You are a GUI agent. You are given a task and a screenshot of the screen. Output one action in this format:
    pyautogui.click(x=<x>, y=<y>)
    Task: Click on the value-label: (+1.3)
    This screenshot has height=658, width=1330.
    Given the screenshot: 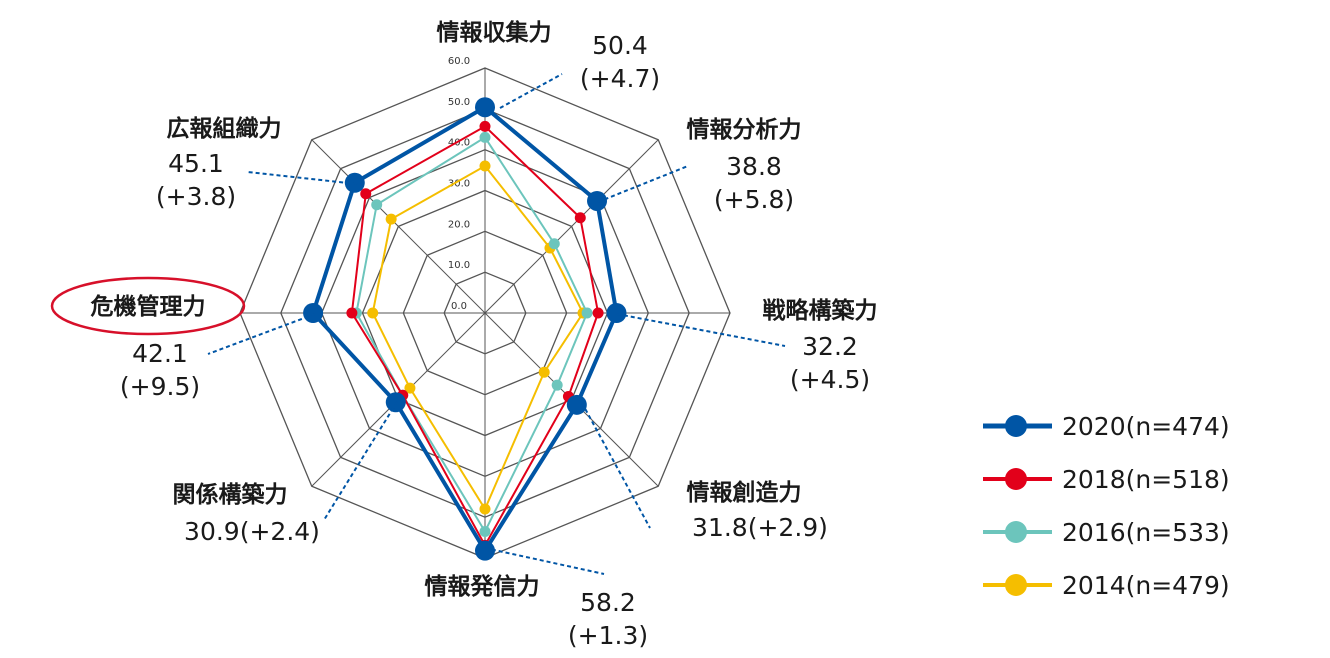 What is the action you would take?
    pyautogui.click(x=608, y=635)
    